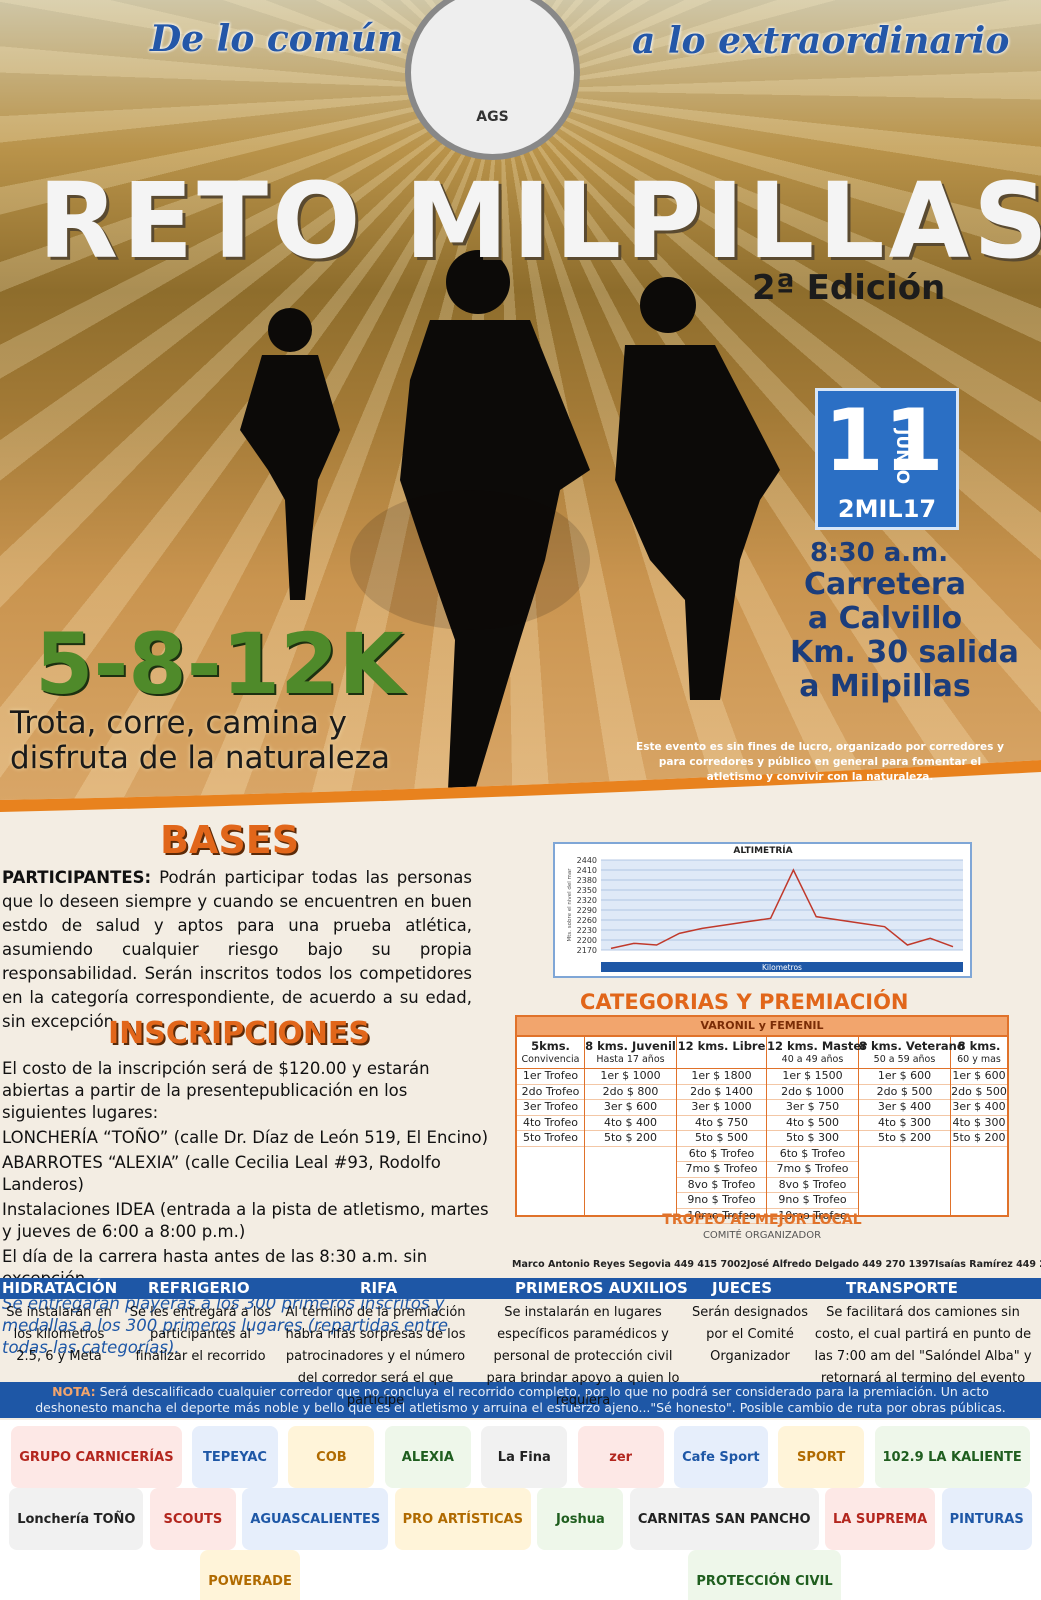 Image resolution: width=1041 pixels, height=1600 pixels. What do you see at coordinates (630, 1092) in the screenshot?
I see `prize: 2do $ 800` at bounding box center [630, 1092].